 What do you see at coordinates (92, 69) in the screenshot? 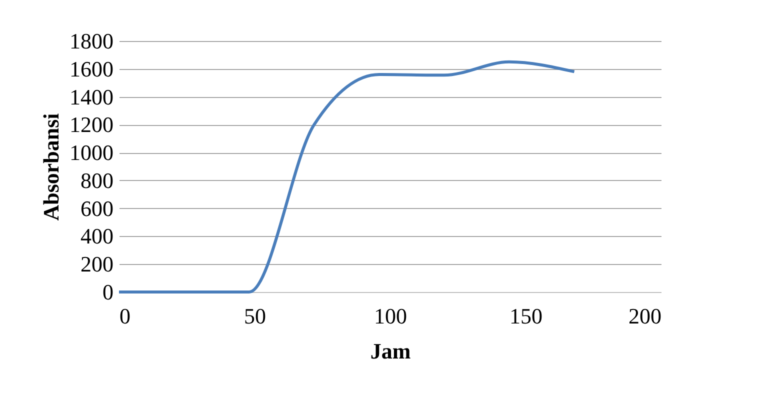
I see `y-tick-label: 1600` at bounding box center [92, 69].